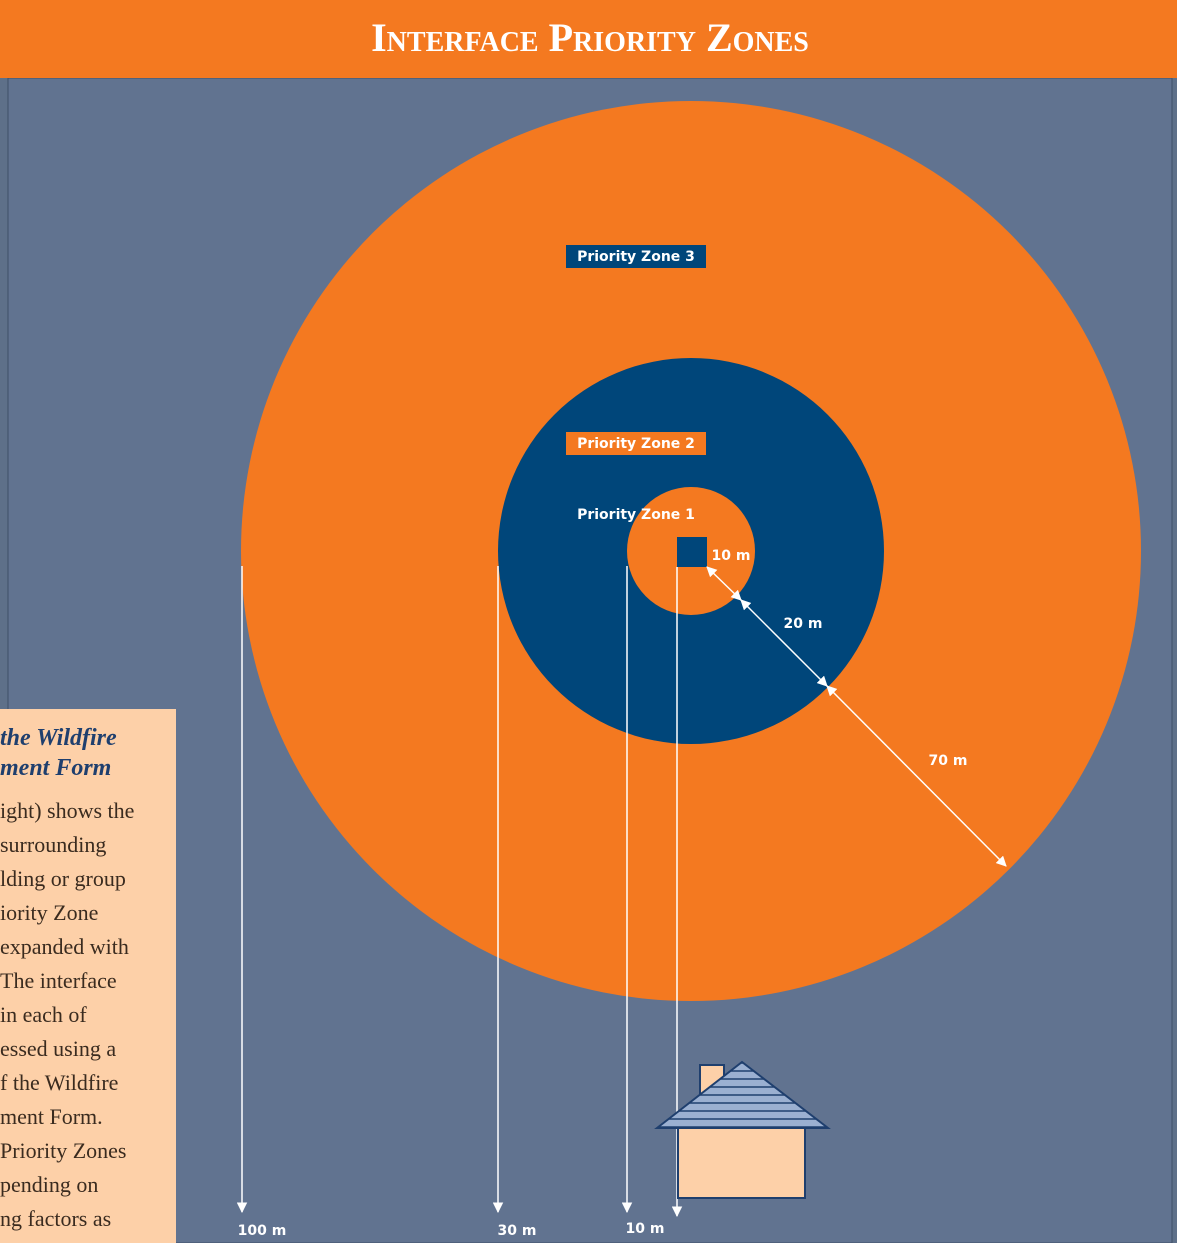  Describe the element at coordinates (55, 768) in the screenshot. I see `sidebar-heading: ment Form` at that location.